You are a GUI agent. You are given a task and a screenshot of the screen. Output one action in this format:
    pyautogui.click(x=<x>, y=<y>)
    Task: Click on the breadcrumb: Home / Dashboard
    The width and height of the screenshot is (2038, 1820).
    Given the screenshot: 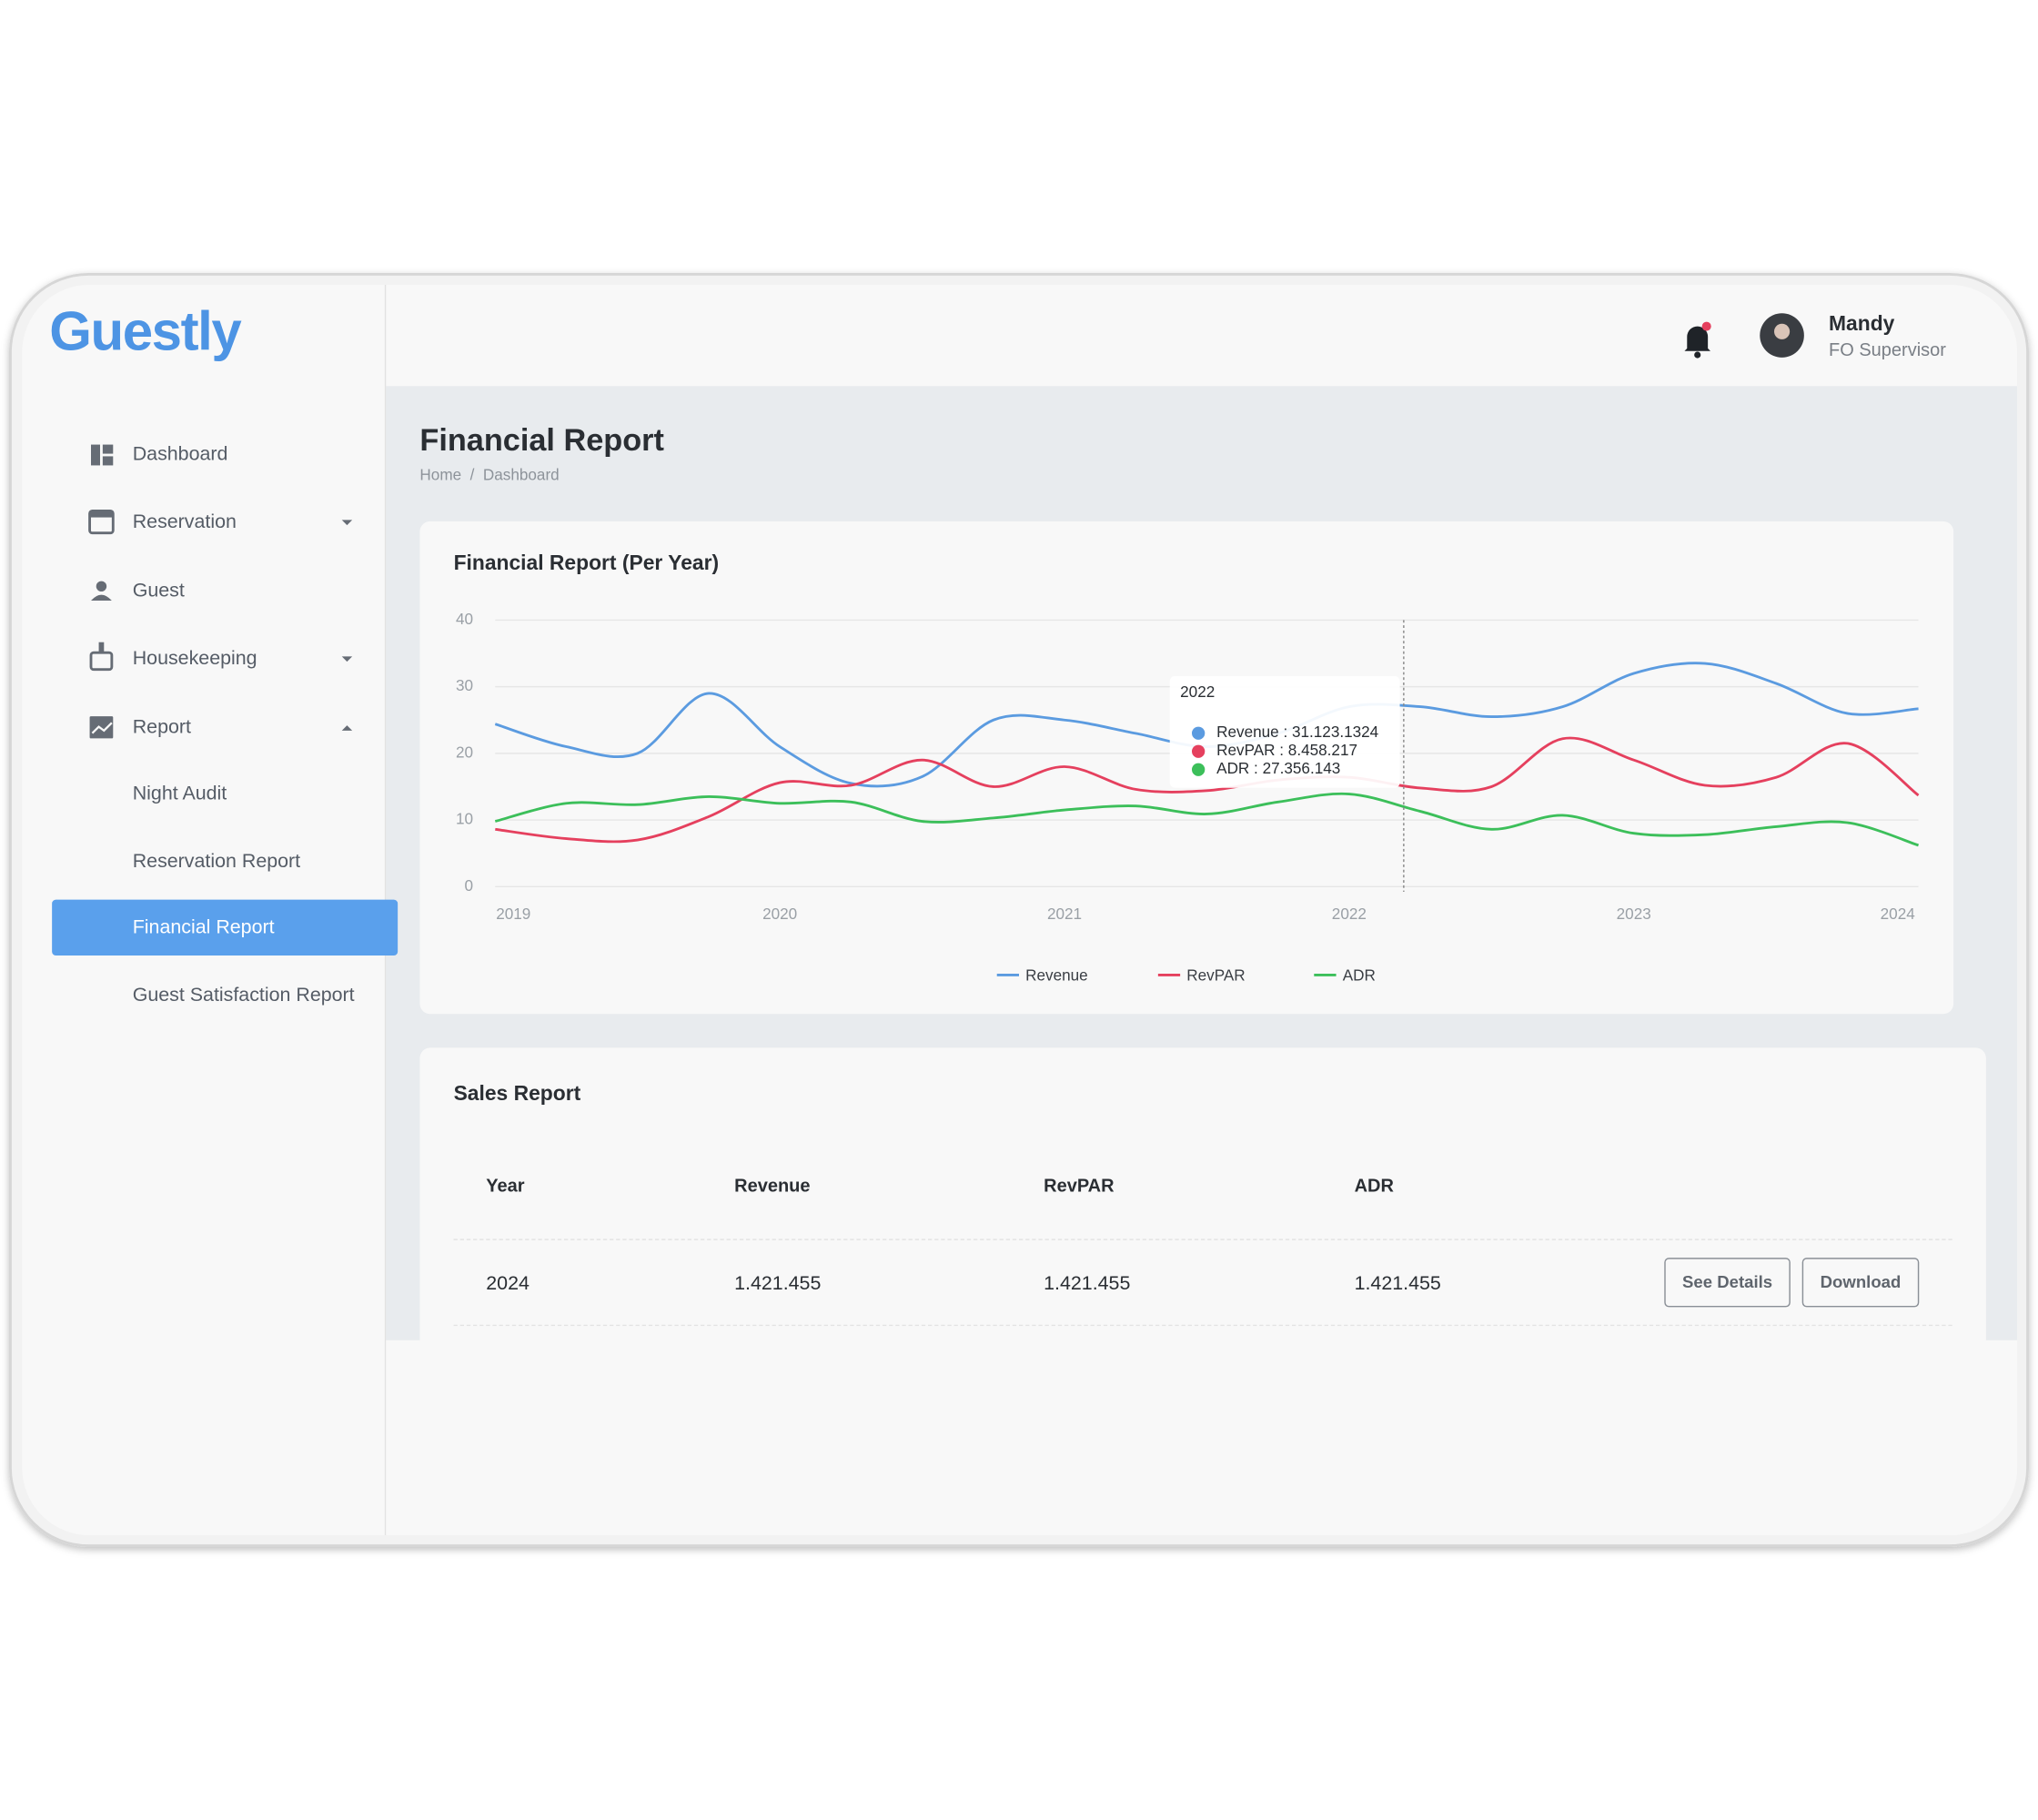 What is the action you would take?
    pyautogui.click(x=489, y=474)
    